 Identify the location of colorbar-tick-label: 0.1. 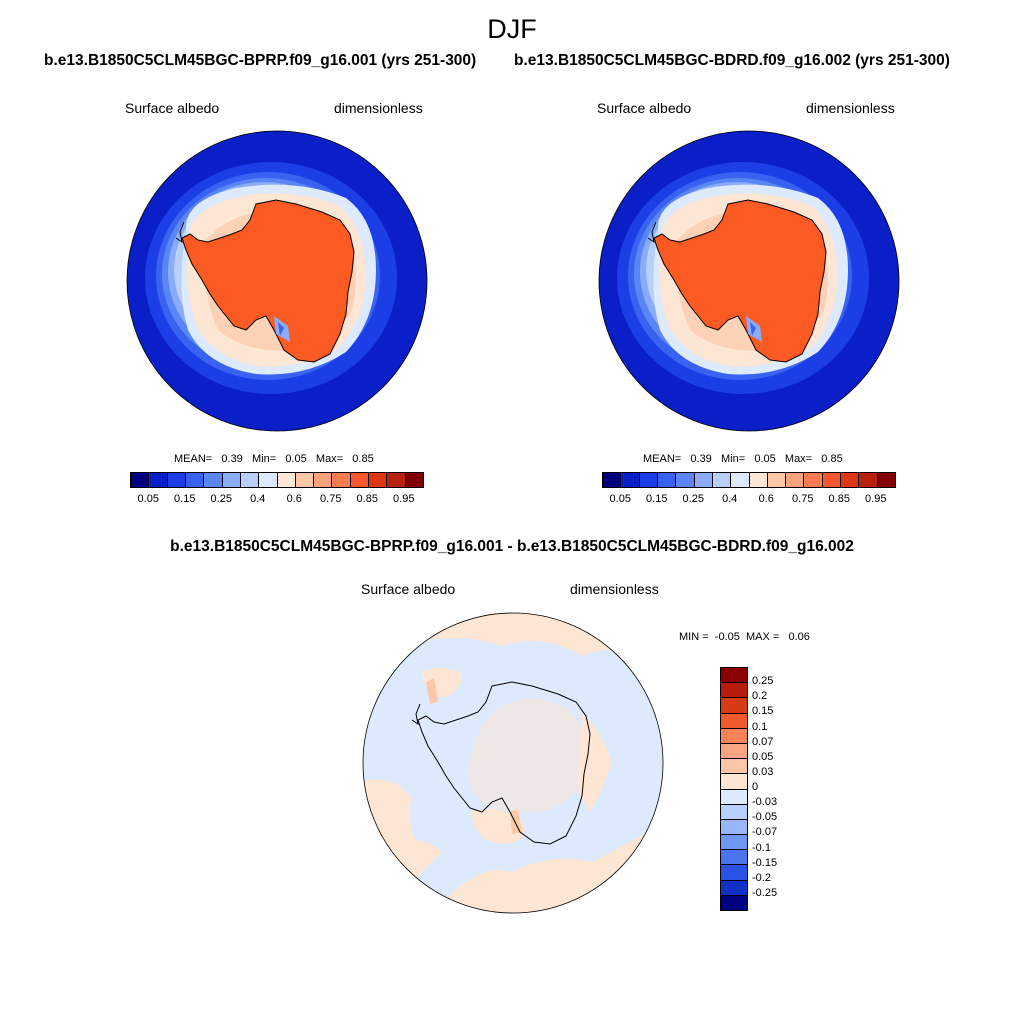
(760, 726).